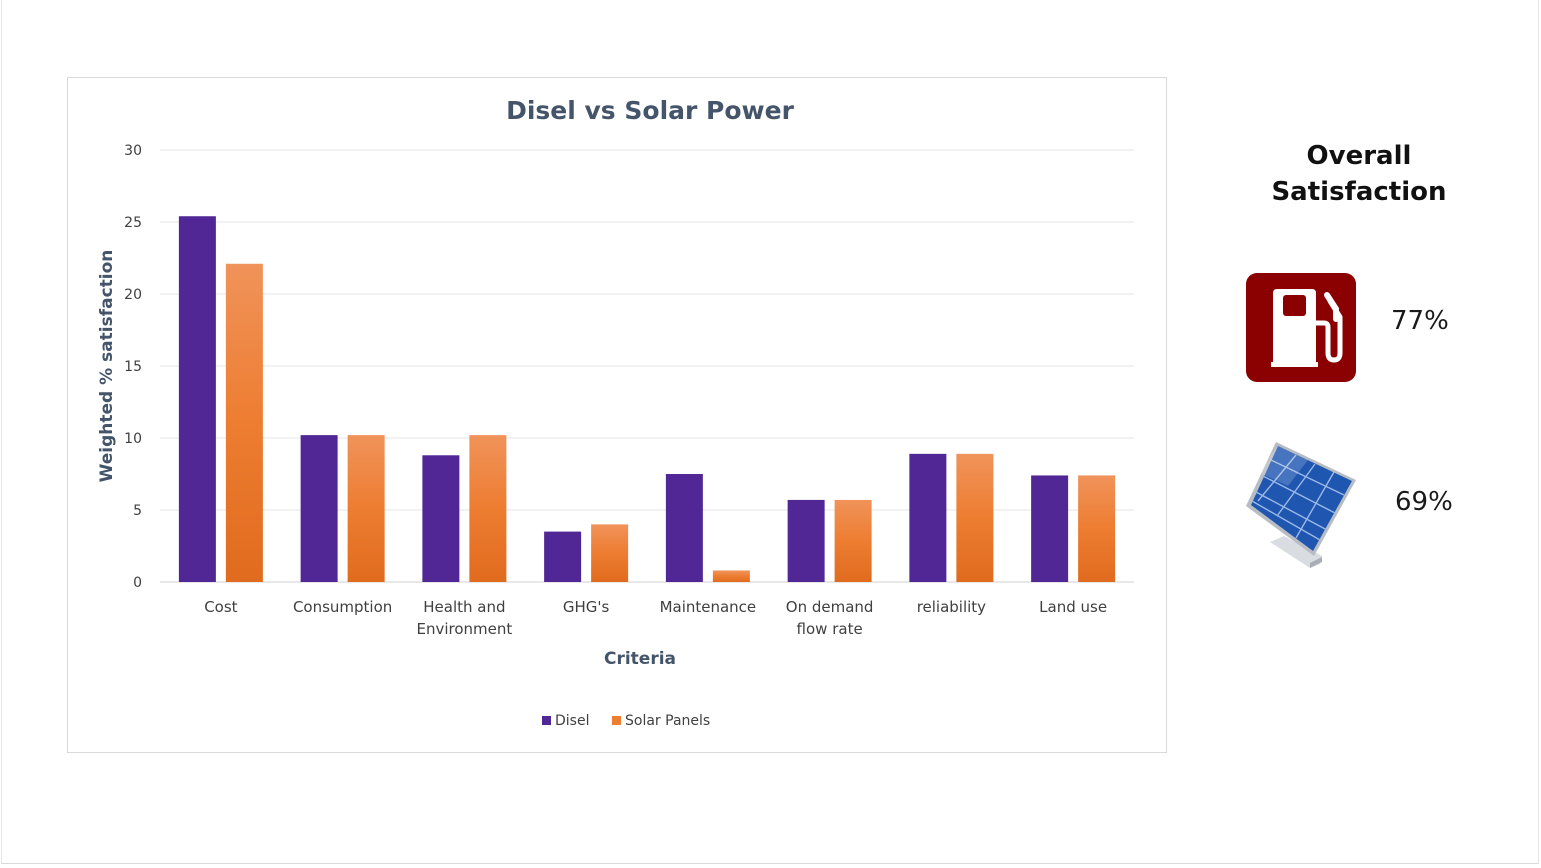  Describe the element at coordinates (107, 366) in the screenshot. I see `y-axis-title: Weighted % satisfaction` at that location.